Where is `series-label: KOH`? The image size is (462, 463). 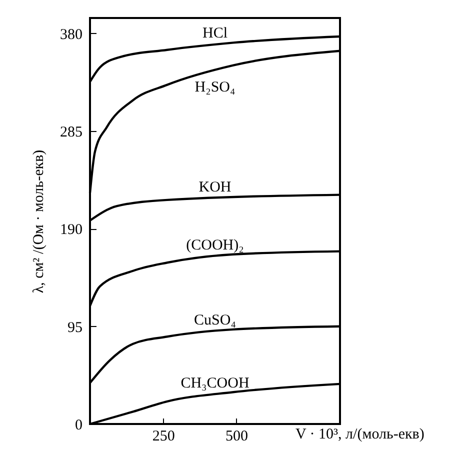 series-label: KOH is located at coordinates (215, 188).